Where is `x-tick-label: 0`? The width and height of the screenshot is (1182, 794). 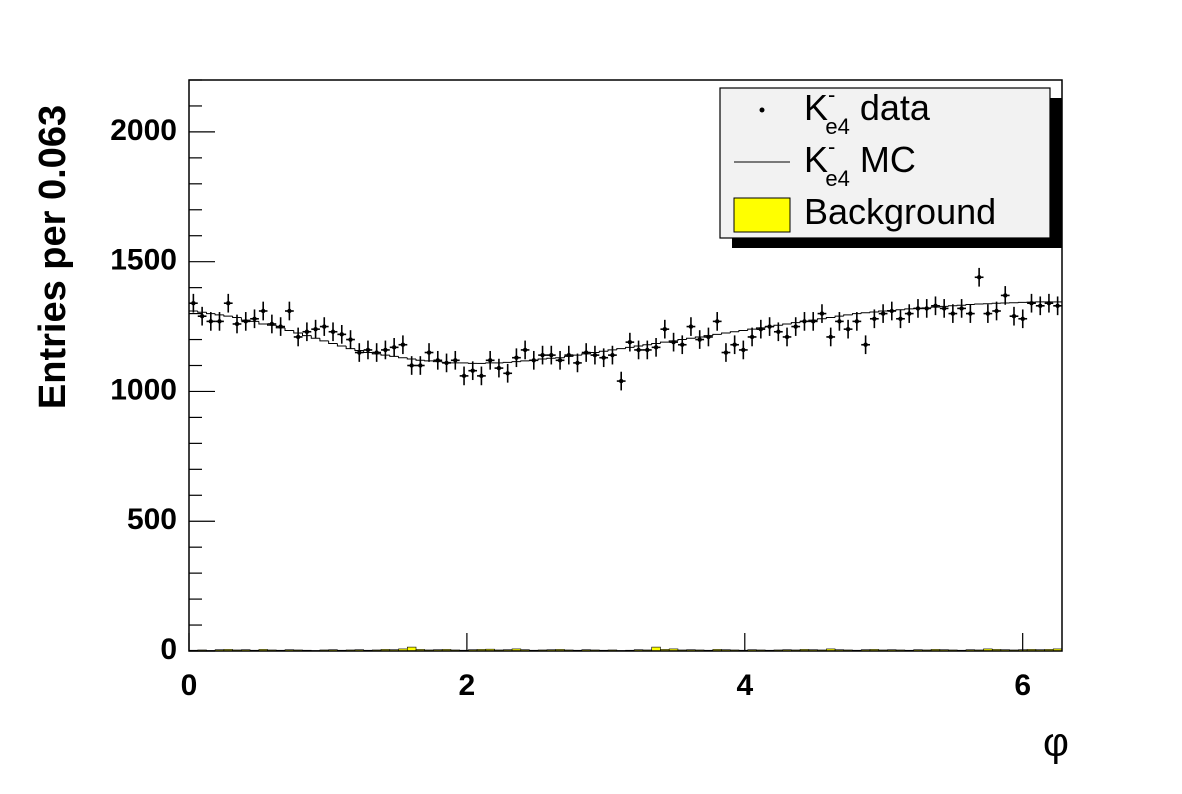
x-tick-label: 0 is located at coordinates (189, 685).